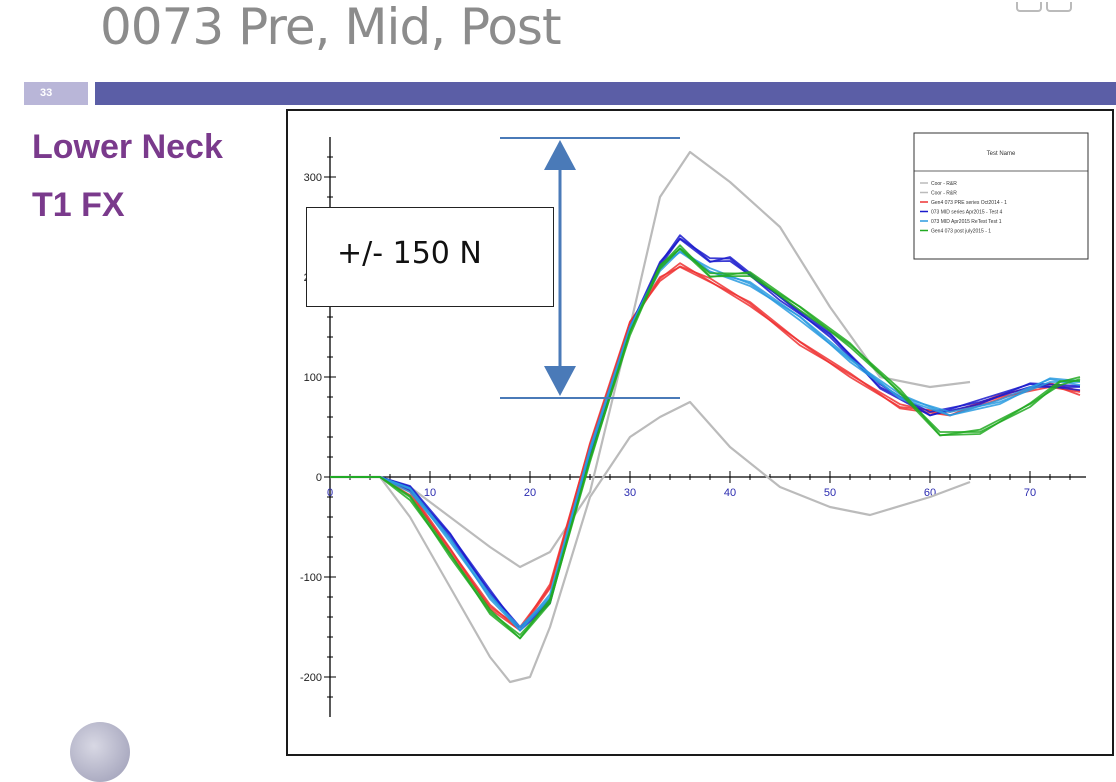  I want to click on x-tick-label: 70, so click(1030, 493).